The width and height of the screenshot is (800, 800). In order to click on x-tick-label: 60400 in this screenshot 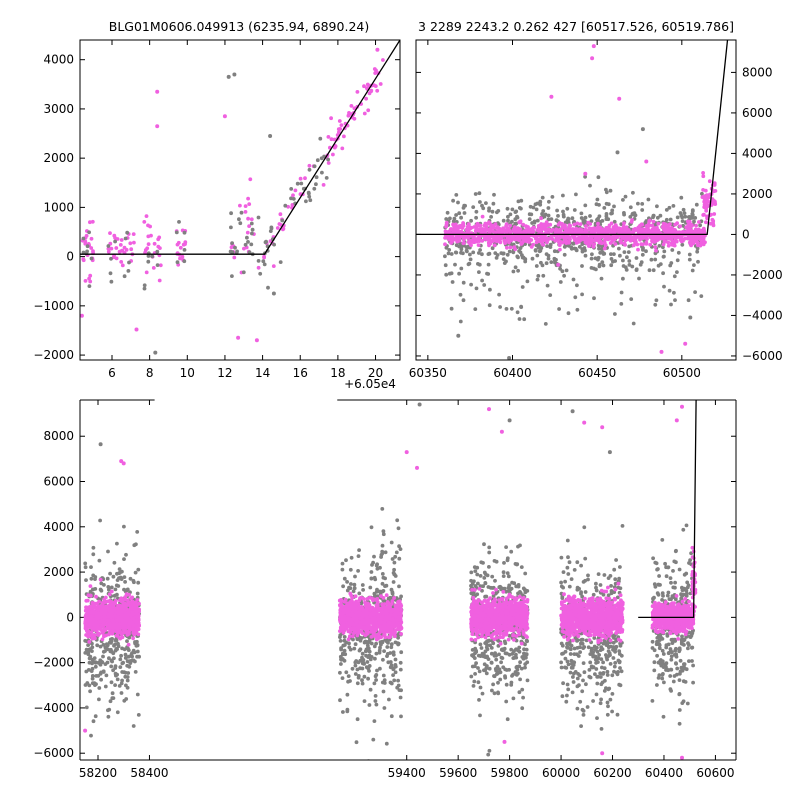, I will do `click(512, 373)`.